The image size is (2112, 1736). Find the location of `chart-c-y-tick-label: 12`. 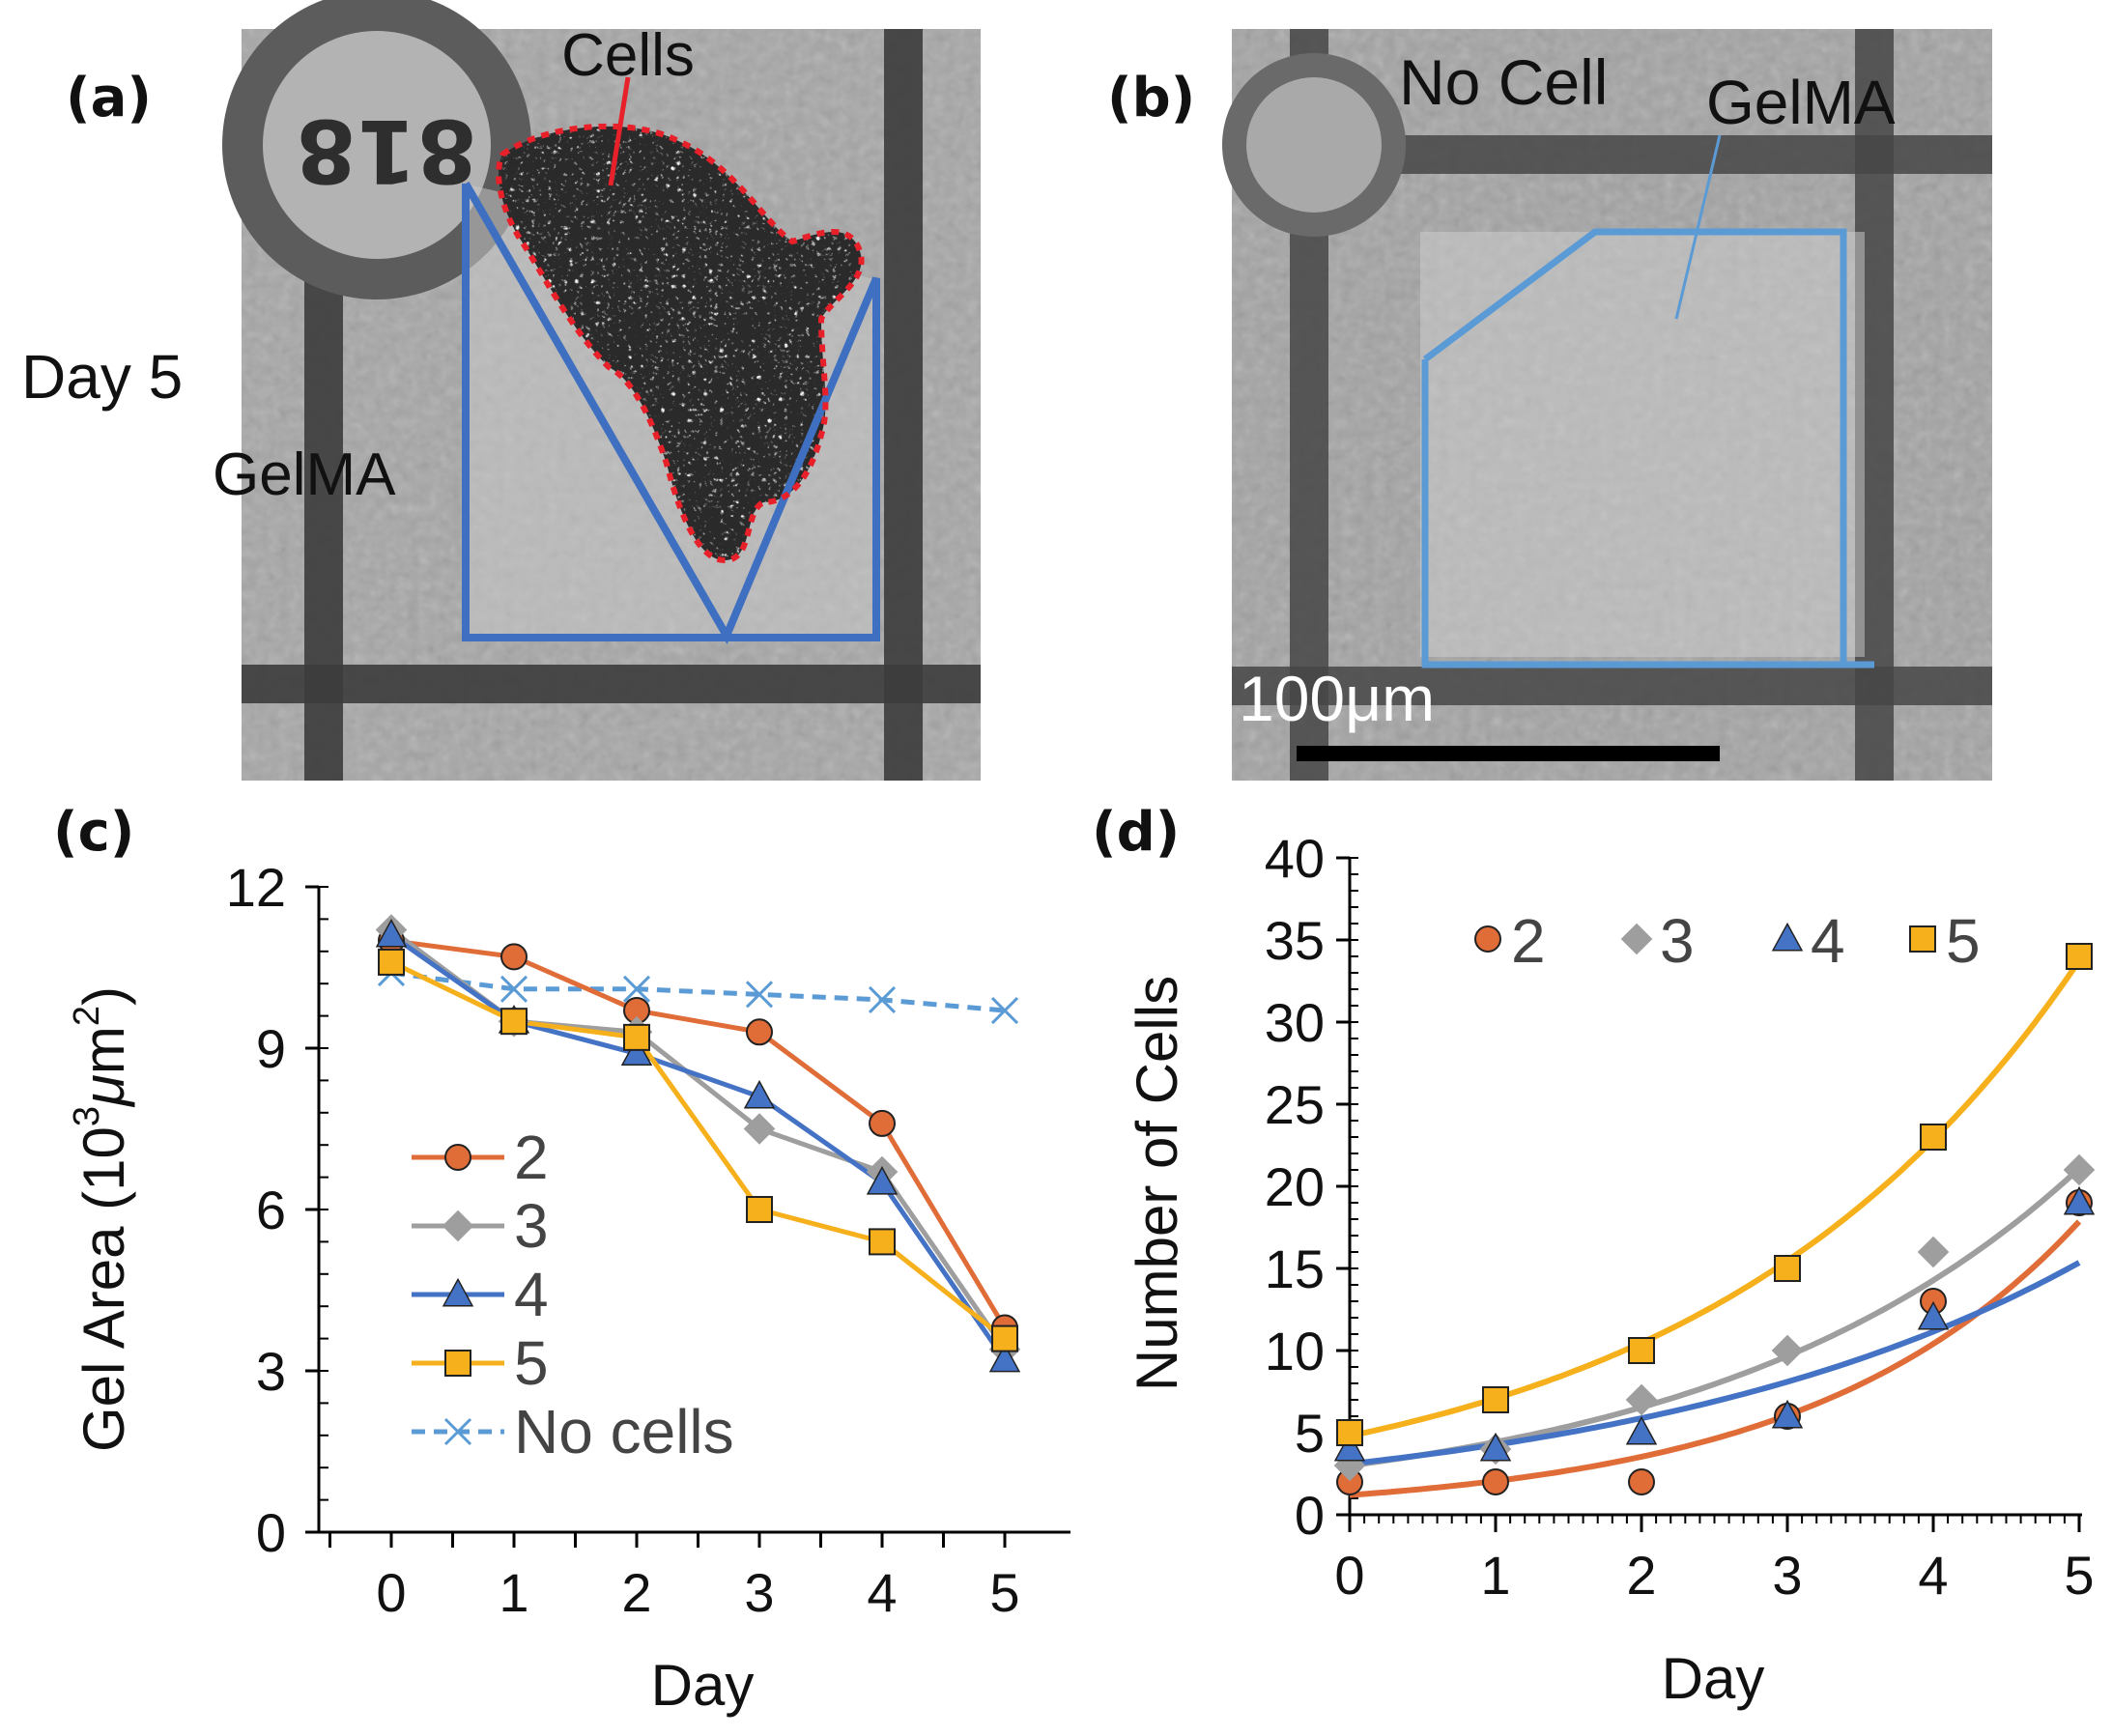

chart-c-y-tick-label: 12 is located at coordinates (256, 887).